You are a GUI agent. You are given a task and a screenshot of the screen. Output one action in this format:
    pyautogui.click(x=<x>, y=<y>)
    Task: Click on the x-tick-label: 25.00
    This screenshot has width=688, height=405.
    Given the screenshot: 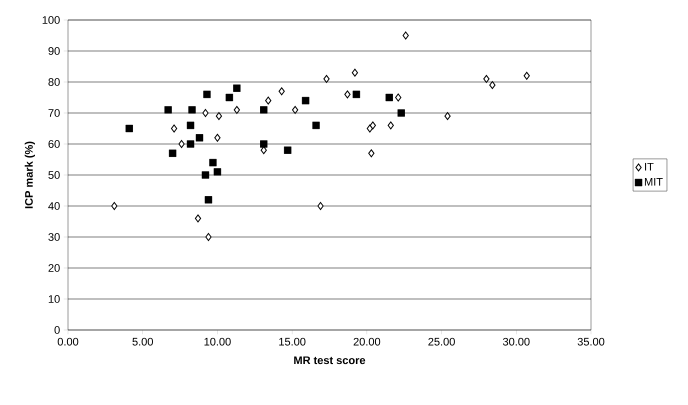 What is the action you would take?
    pyautogui.click(x=441, y=342)
    